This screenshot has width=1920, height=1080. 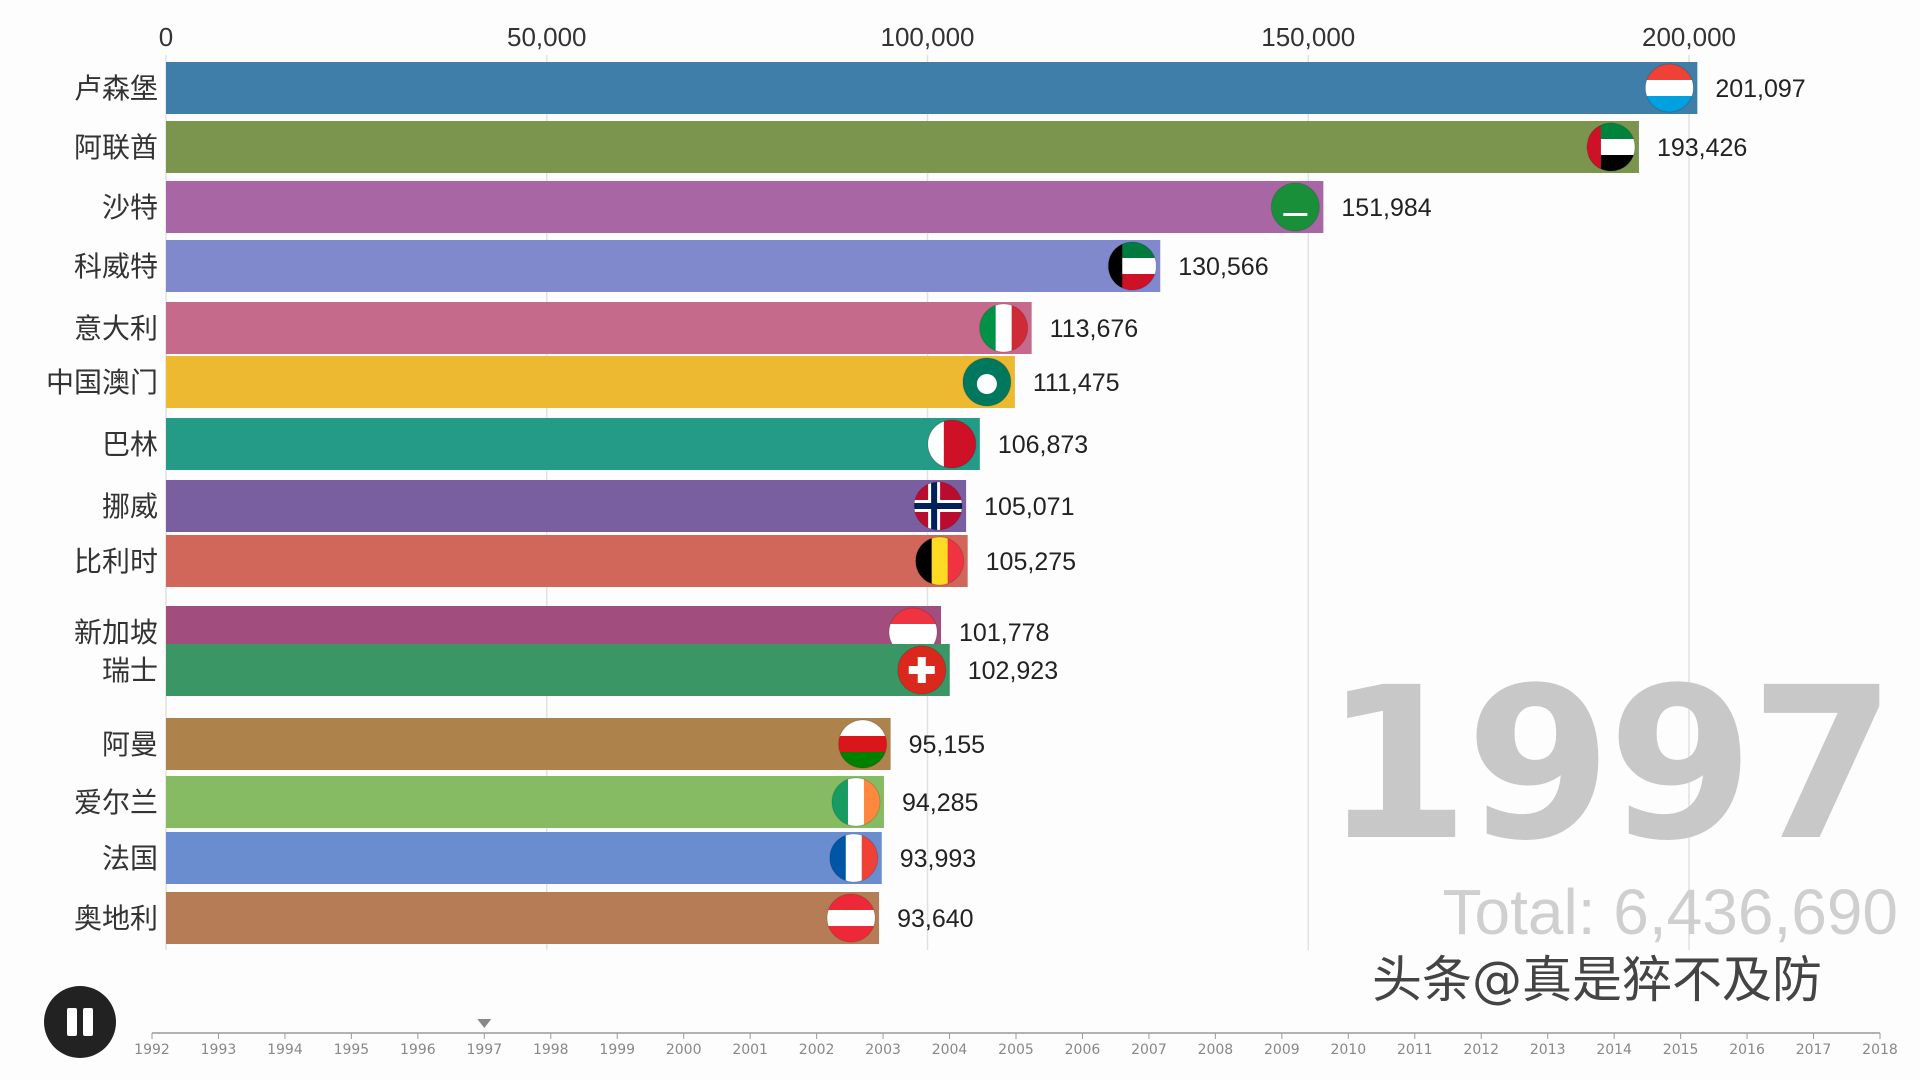 I want to click on ireland-flag-icon, so click(x=855, y=802).